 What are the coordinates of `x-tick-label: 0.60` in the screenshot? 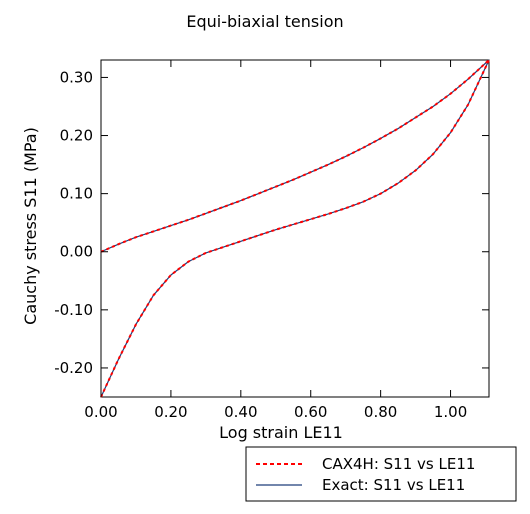 It's located at (310, 412).